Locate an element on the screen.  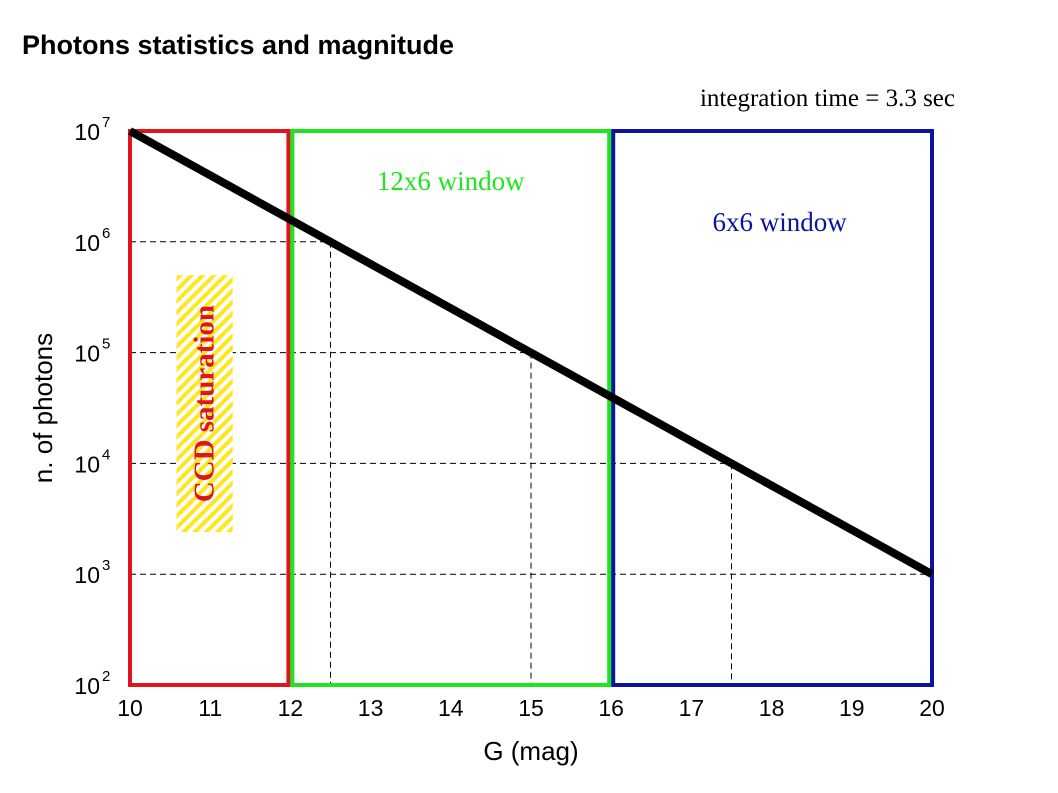
slide-title: Photons statistics and magnitude is located at coordinates (238, 45).